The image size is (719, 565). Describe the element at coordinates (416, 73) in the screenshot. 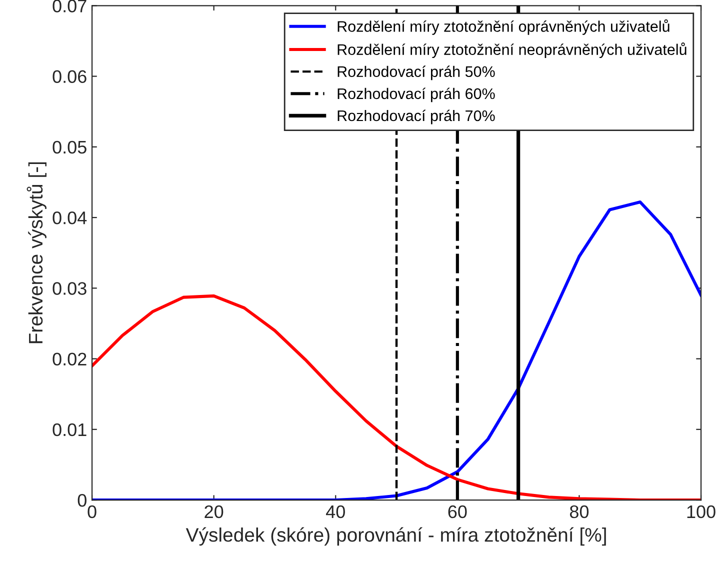

I see `ref-line-label: Rozhodovací práh 50%` at that location.